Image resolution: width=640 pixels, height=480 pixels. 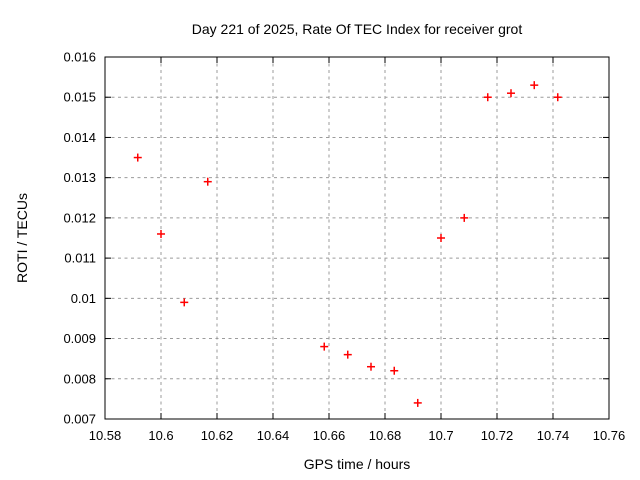 What do you see at coordinates (329, 435) in the screenshot?
I see `x-tick-label: 10.66` at bounding box center [329, 435].